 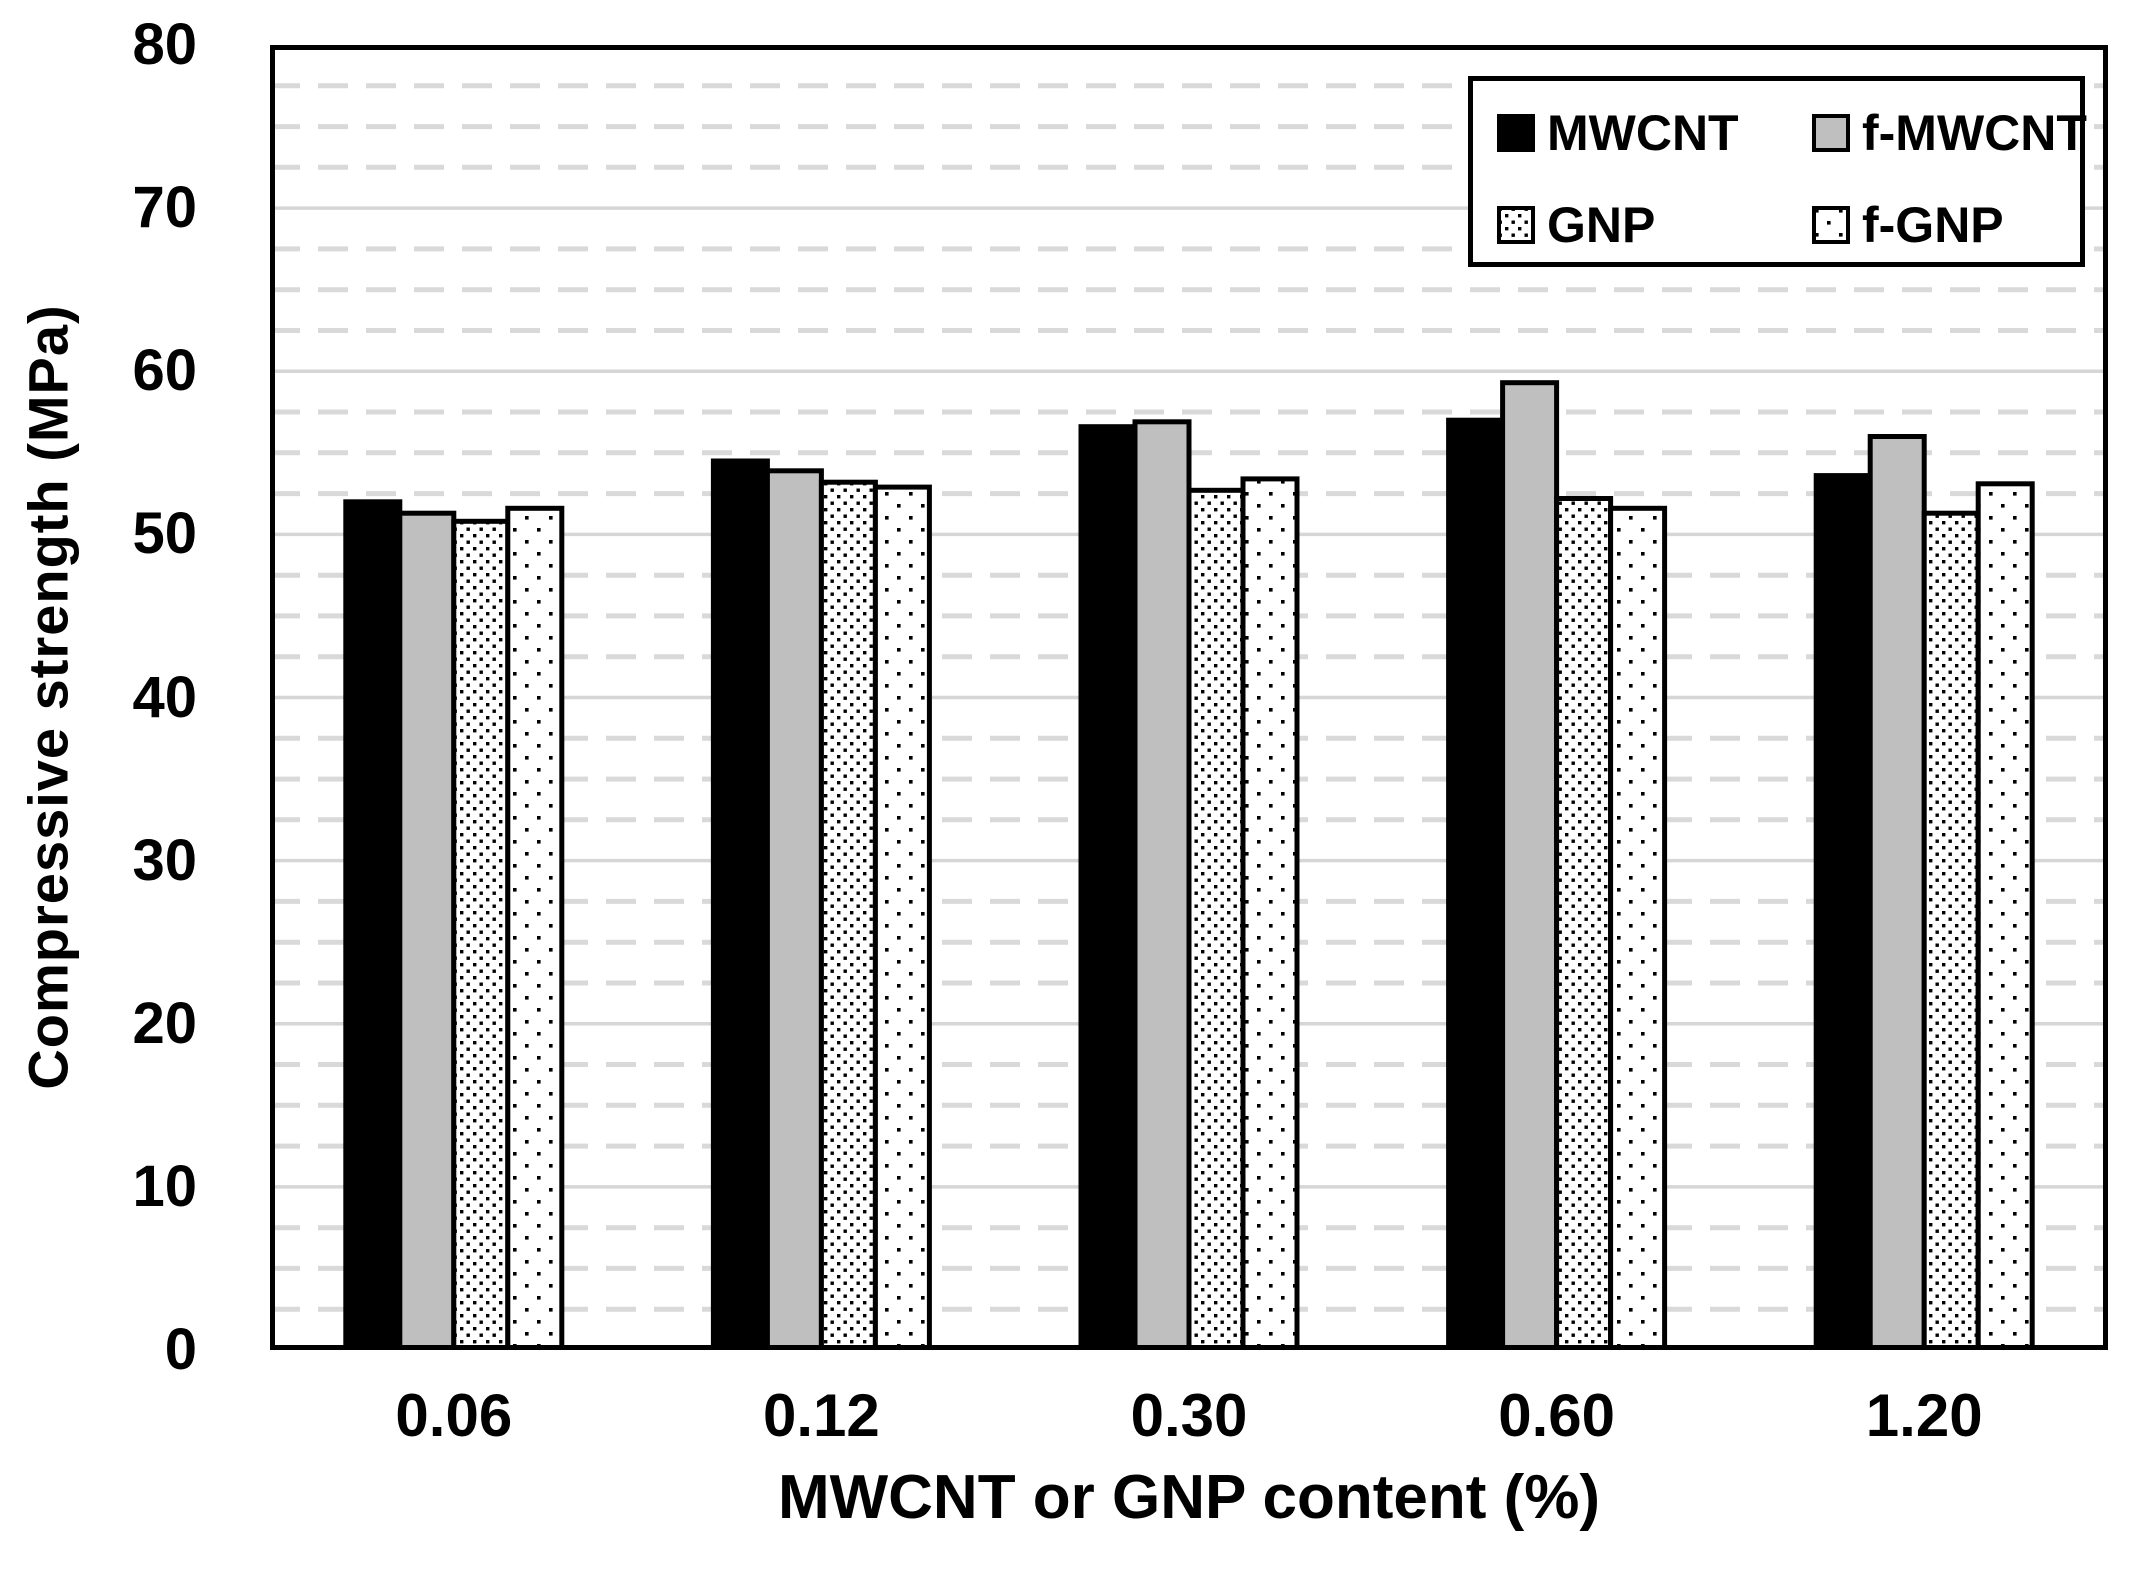 I want to click on legend-label: MWCNT, so click(x=1643, y=133).